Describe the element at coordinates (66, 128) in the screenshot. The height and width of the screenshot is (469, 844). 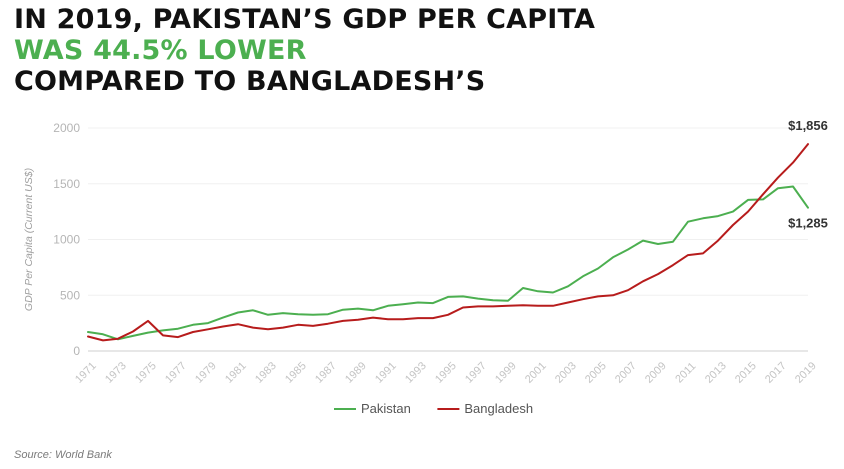
I see `y-tick-label: 2000` at that location.